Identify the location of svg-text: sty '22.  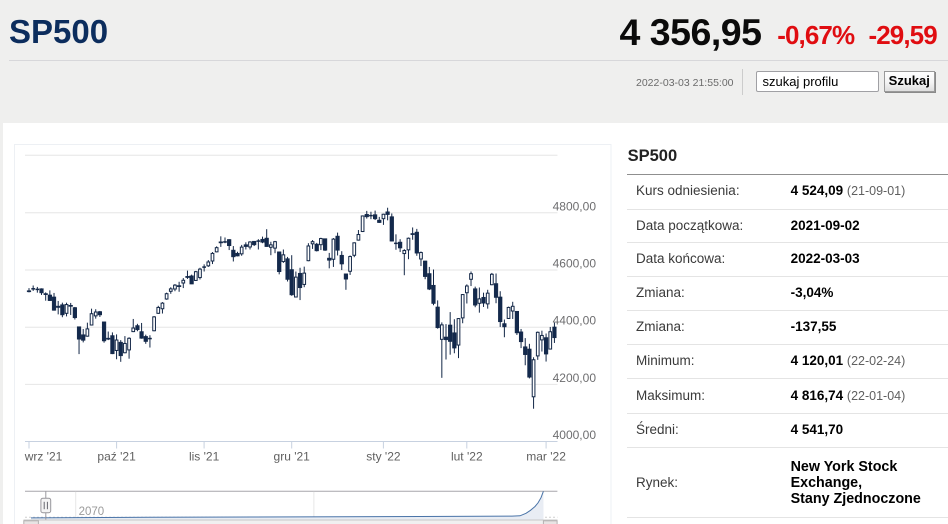
(383, 457).